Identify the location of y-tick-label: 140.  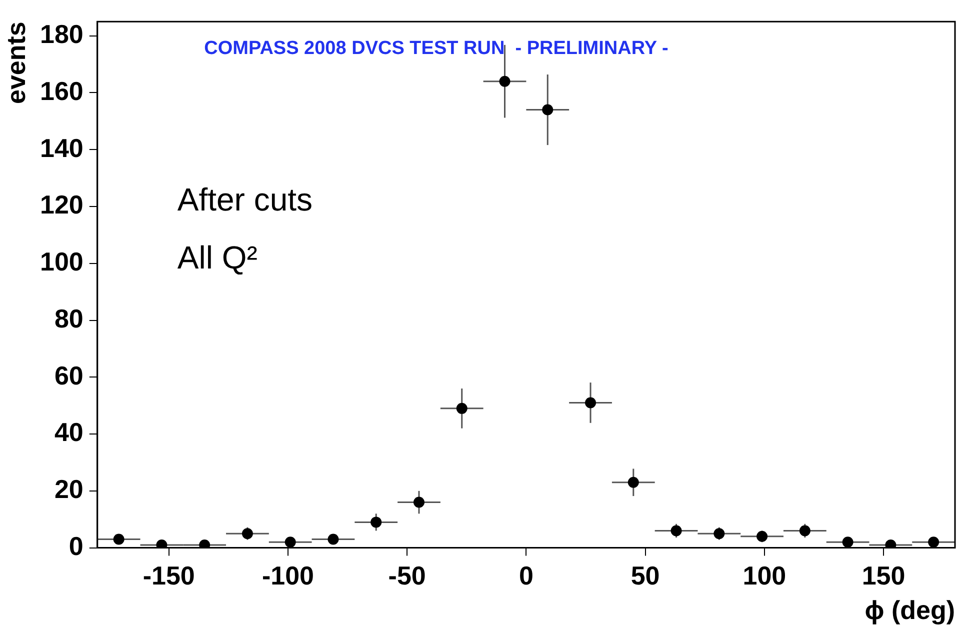
(62, 147).